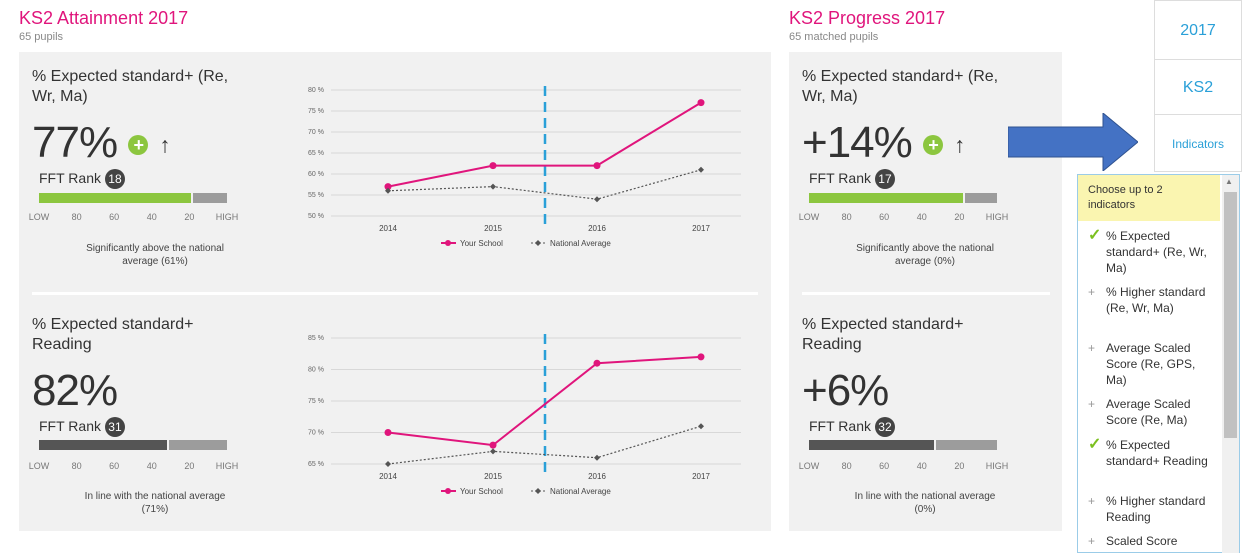 The width and height of the screenshot is (1252, 553). I want to click on progress-title: KS2 Progress 2017, so click(867, 18).